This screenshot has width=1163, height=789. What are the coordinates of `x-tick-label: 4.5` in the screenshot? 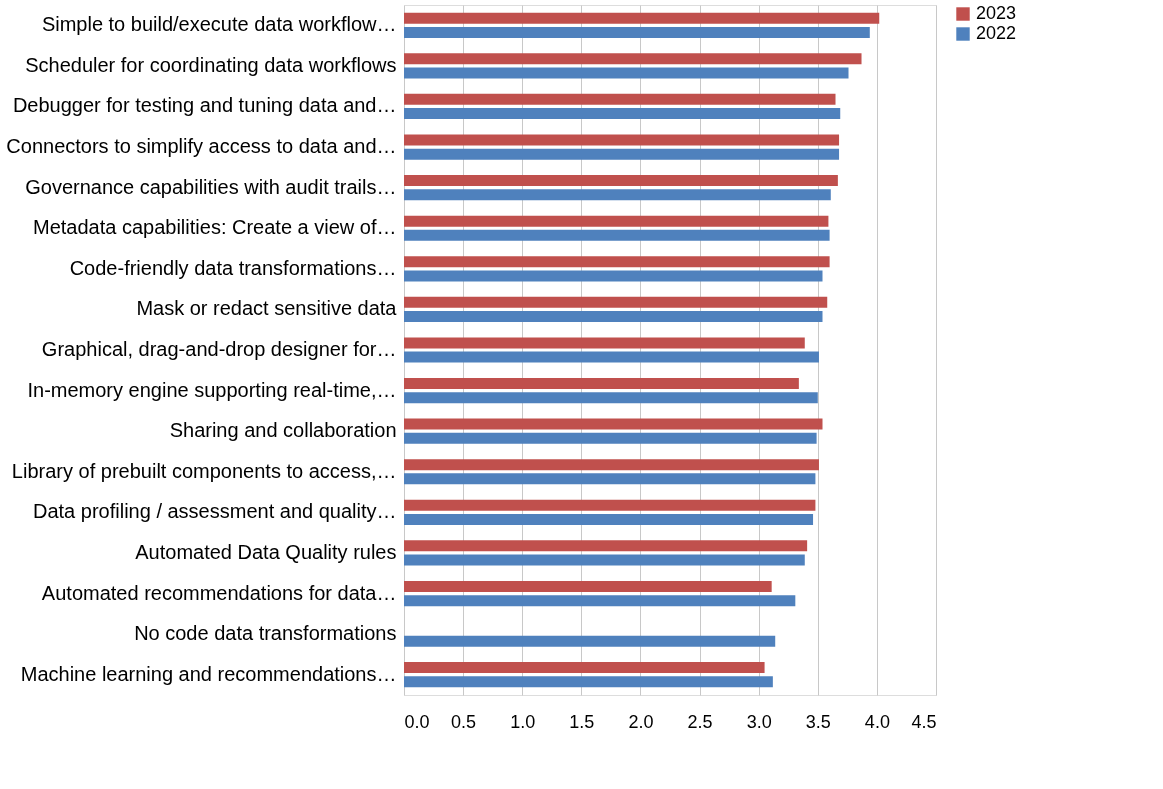 It's located at (924, 721).